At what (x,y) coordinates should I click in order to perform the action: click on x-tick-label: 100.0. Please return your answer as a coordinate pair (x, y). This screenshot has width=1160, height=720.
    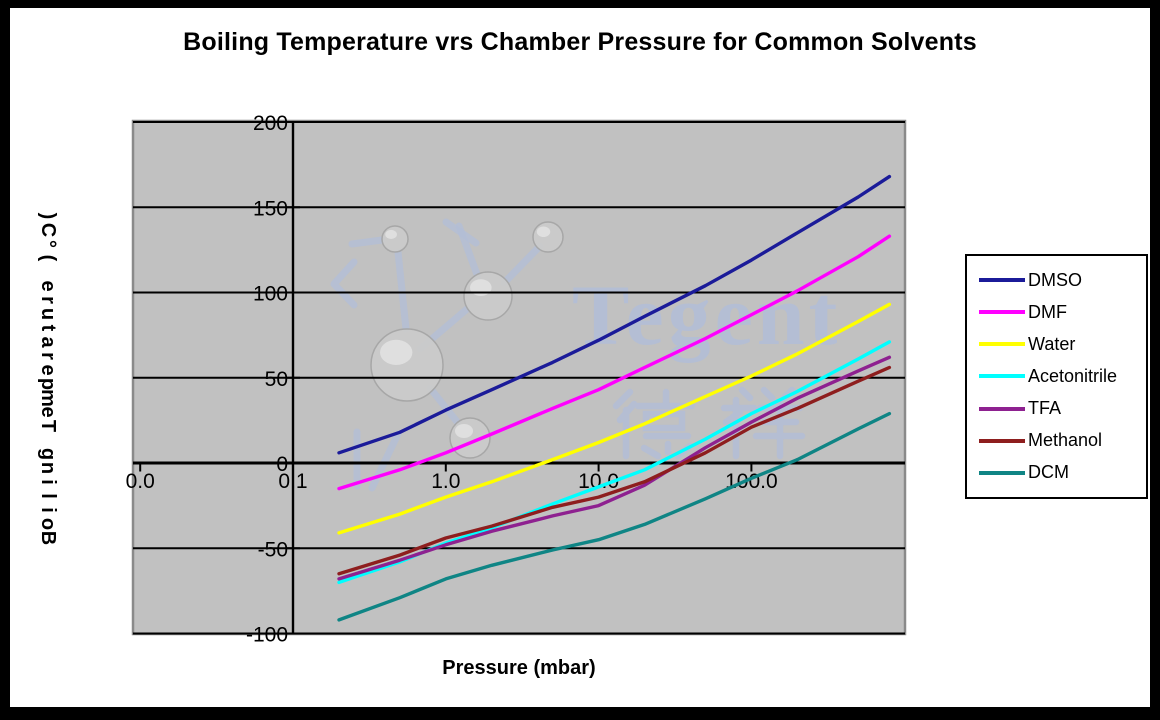
    Looking at the image, I should click on (751, 481).